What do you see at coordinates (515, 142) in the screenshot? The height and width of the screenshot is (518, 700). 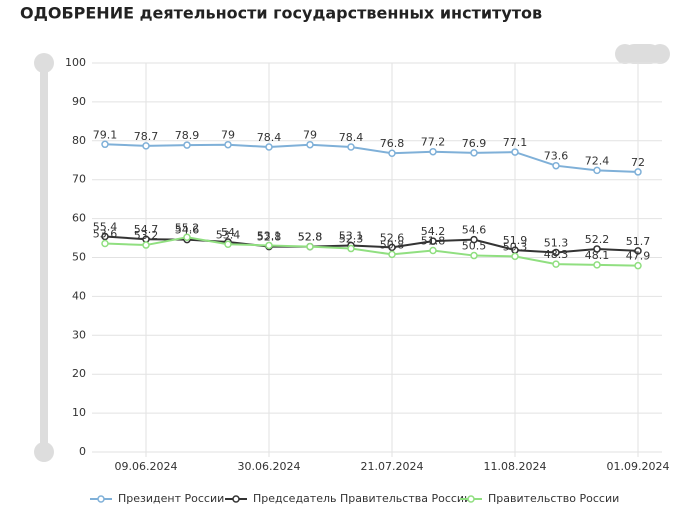 I see `data-label: 77.1` at bounding box center [515, 142].